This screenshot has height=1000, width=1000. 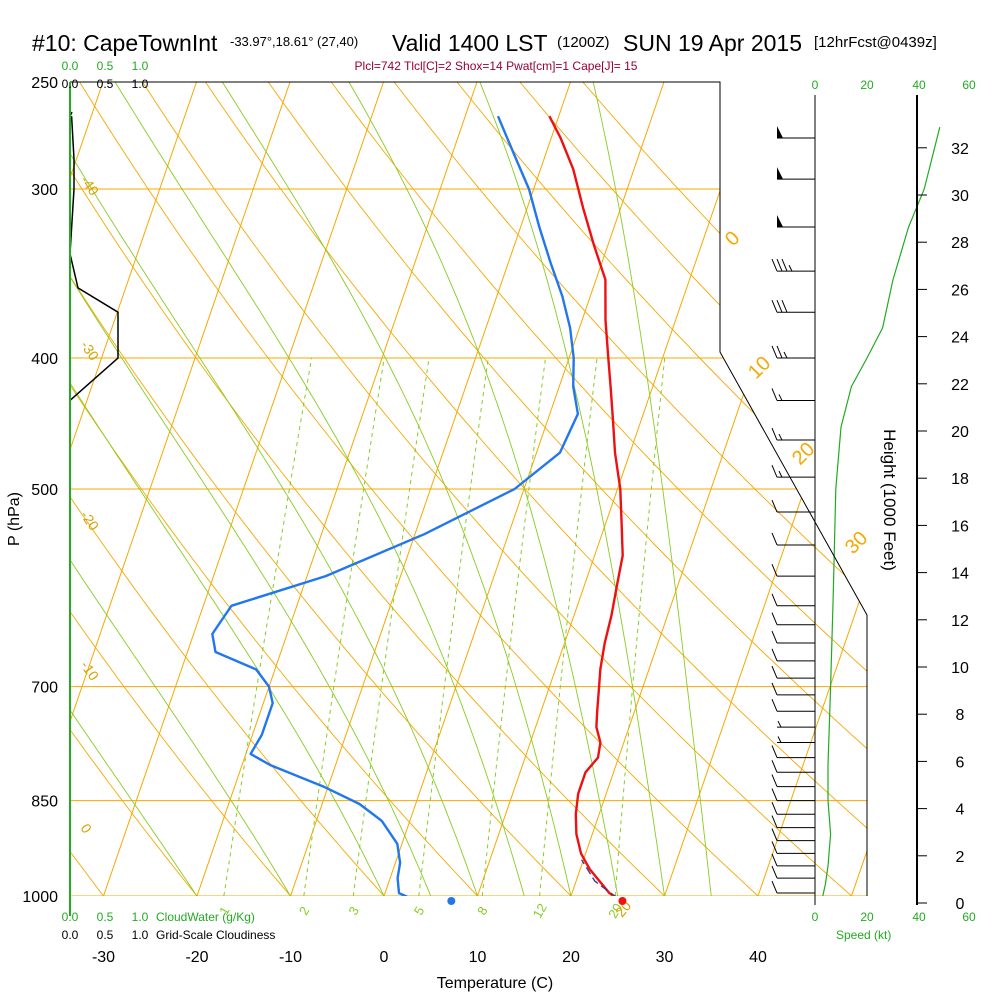 What do you see at coordinates (90, 186) in the screenshot?
I see `isotherm-label: -40` at bounding box center [90, 186].